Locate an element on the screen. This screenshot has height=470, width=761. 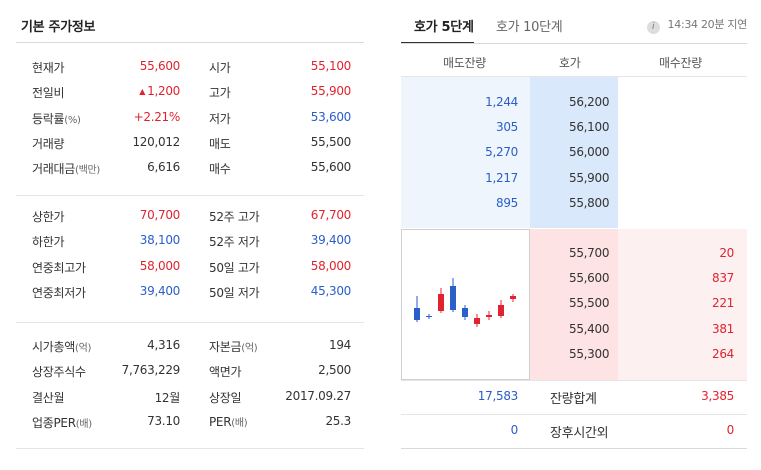
info-row: 상장주식수 7,763,229 액면가 2,500 is located at coordinates (190, 371).